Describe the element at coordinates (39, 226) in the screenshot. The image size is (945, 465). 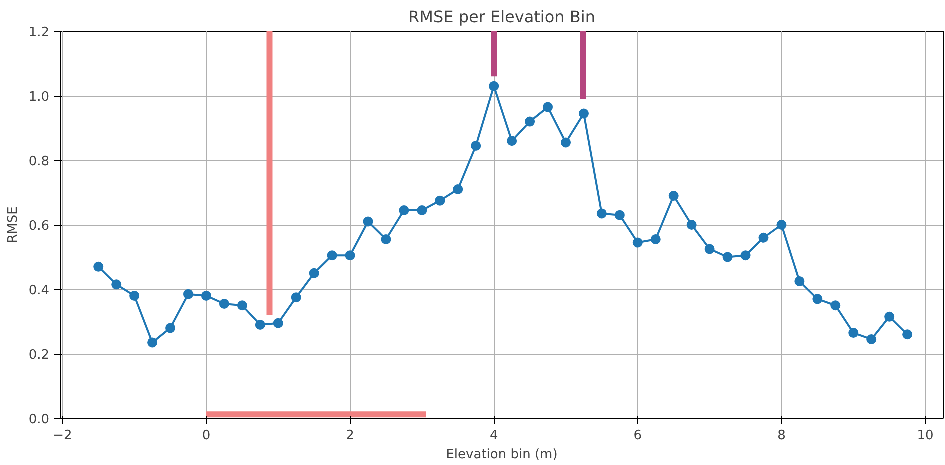
I see `y-tick-label: 0.6` at that location.